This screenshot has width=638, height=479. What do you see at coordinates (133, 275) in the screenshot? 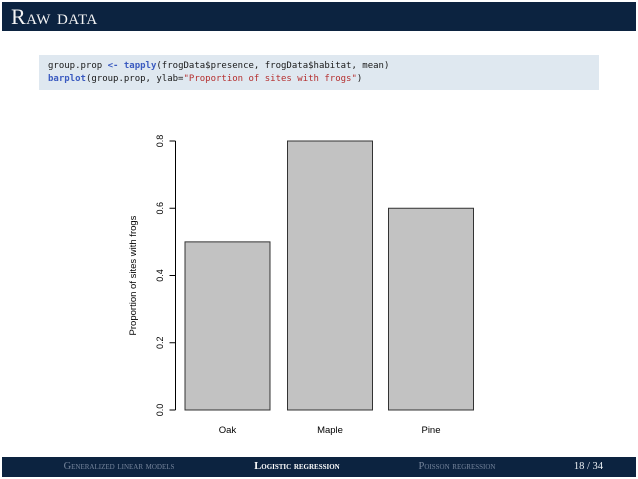
I see `y-axis-label: Proportion of sites with frogs` at bounding box center [133, 275].